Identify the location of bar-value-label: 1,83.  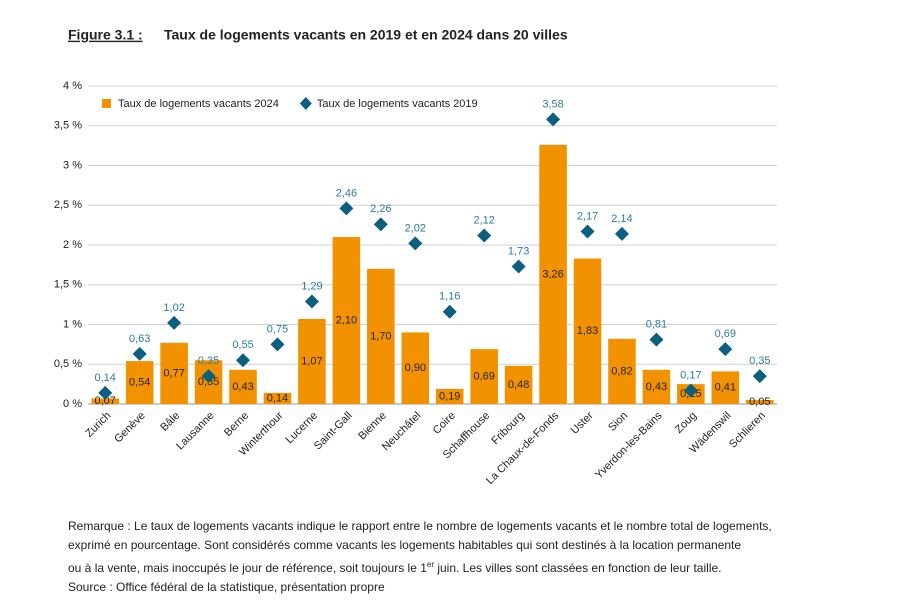
(587, 331).